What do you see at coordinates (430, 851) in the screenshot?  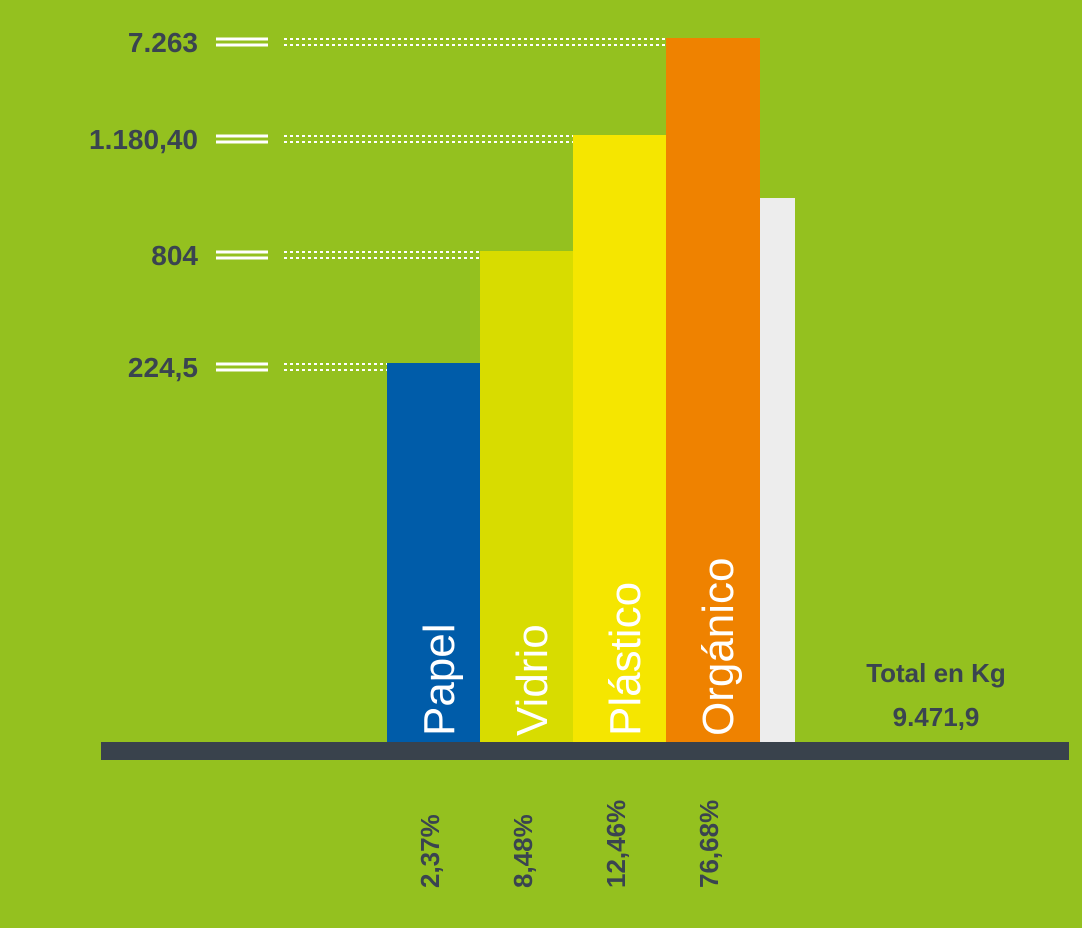 I see `percent-label: 2,37%` at bounding box center [430, 851].